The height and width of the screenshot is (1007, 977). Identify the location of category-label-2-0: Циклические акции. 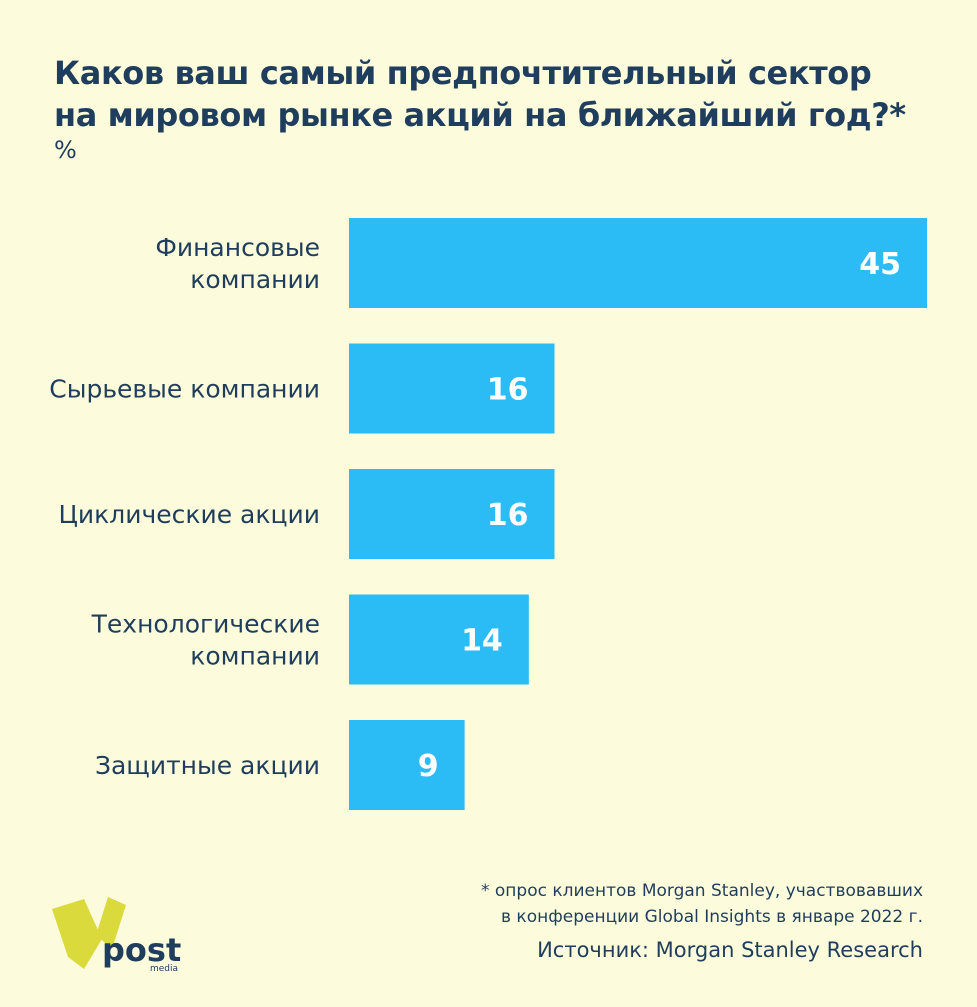
(190, 514).